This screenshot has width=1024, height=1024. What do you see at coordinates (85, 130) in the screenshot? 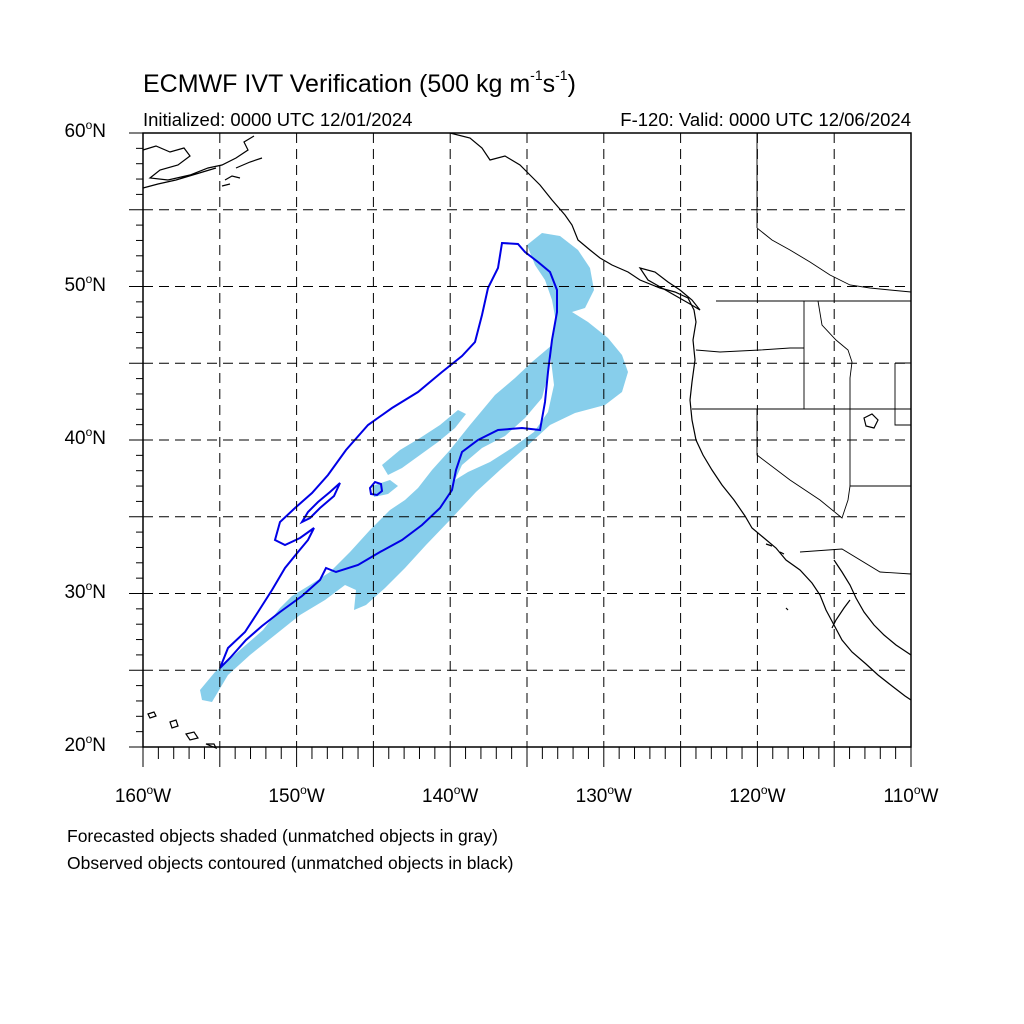
I see `lat-label-60: 60oN` at bounding box center [85, 130].